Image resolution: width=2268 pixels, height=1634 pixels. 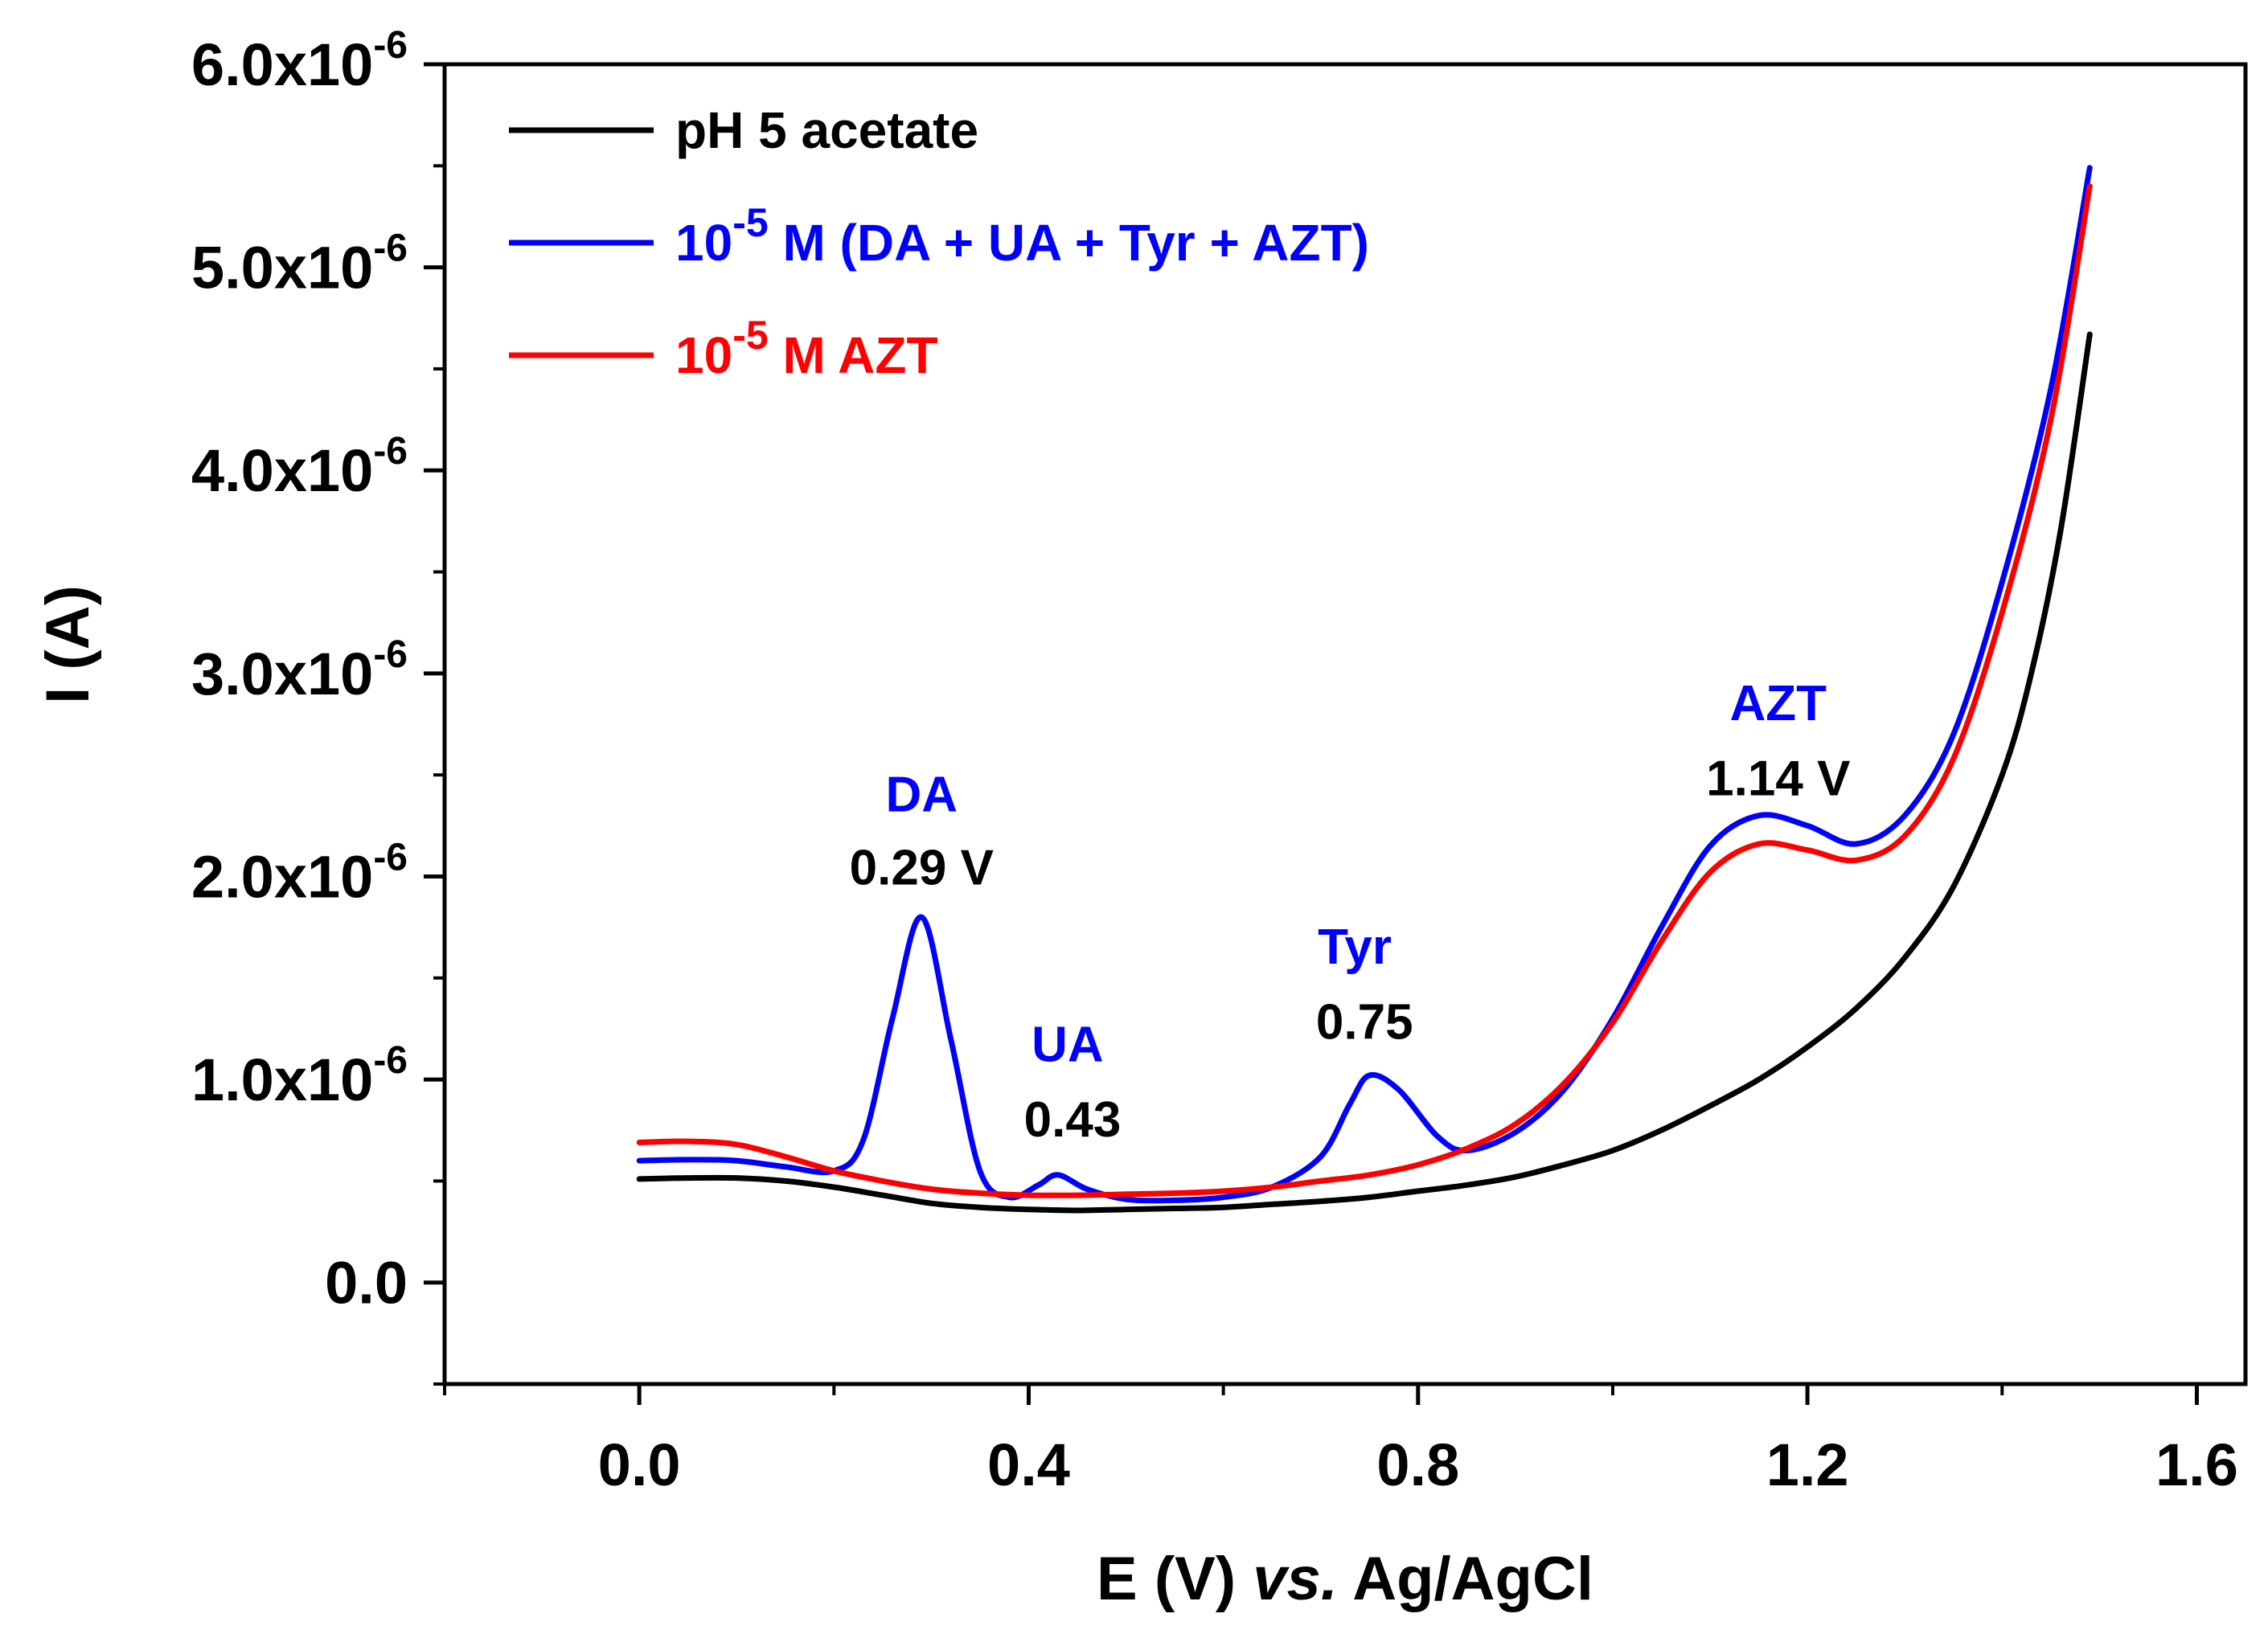 What do you see at coordinates (1069, 243) in the screenshot?
I see `legend-text-part: M (DA + UA + Tyr + AZT)` at bounding box center [1069, 243].